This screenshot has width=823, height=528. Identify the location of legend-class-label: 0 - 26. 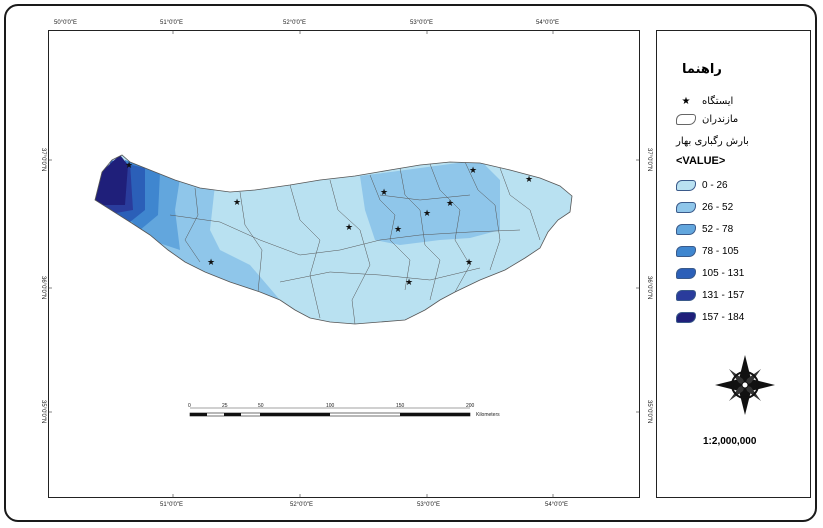
(715, 185).